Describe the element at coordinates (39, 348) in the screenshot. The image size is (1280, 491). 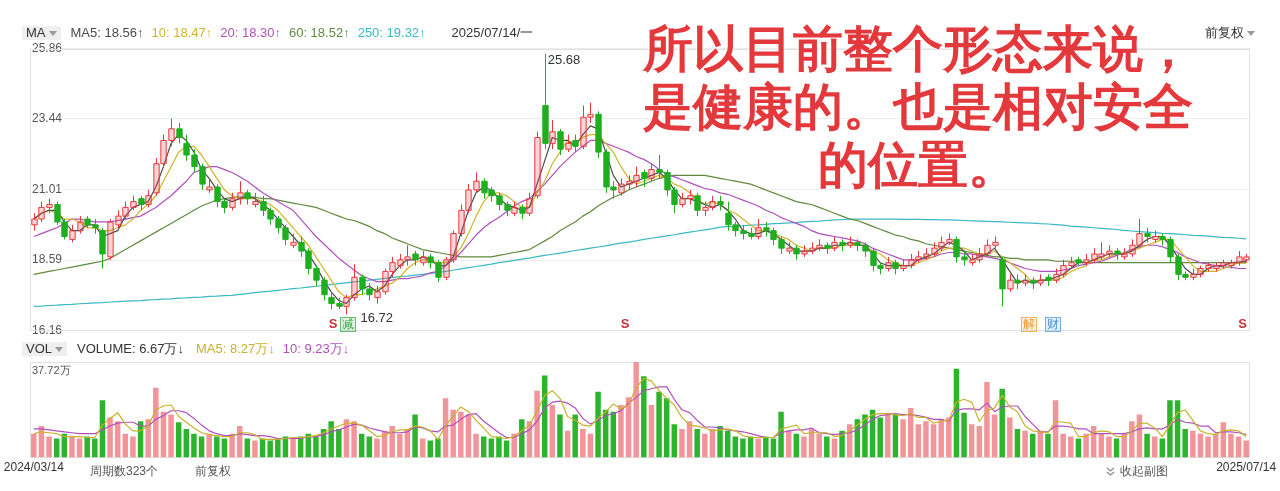
I see `legend-title: VOL` at that location.